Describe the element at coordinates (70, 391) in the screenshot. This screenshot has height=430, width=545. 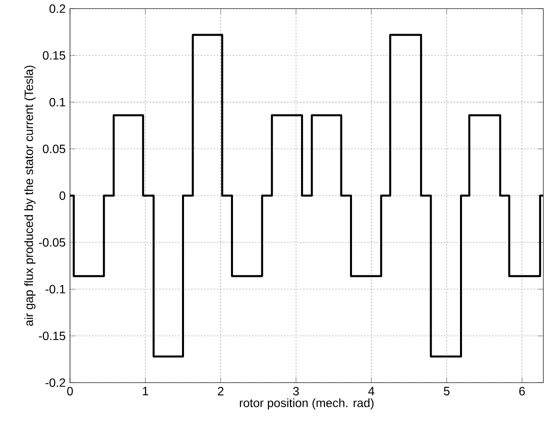
I see `x-tick-label: 0` at that location.